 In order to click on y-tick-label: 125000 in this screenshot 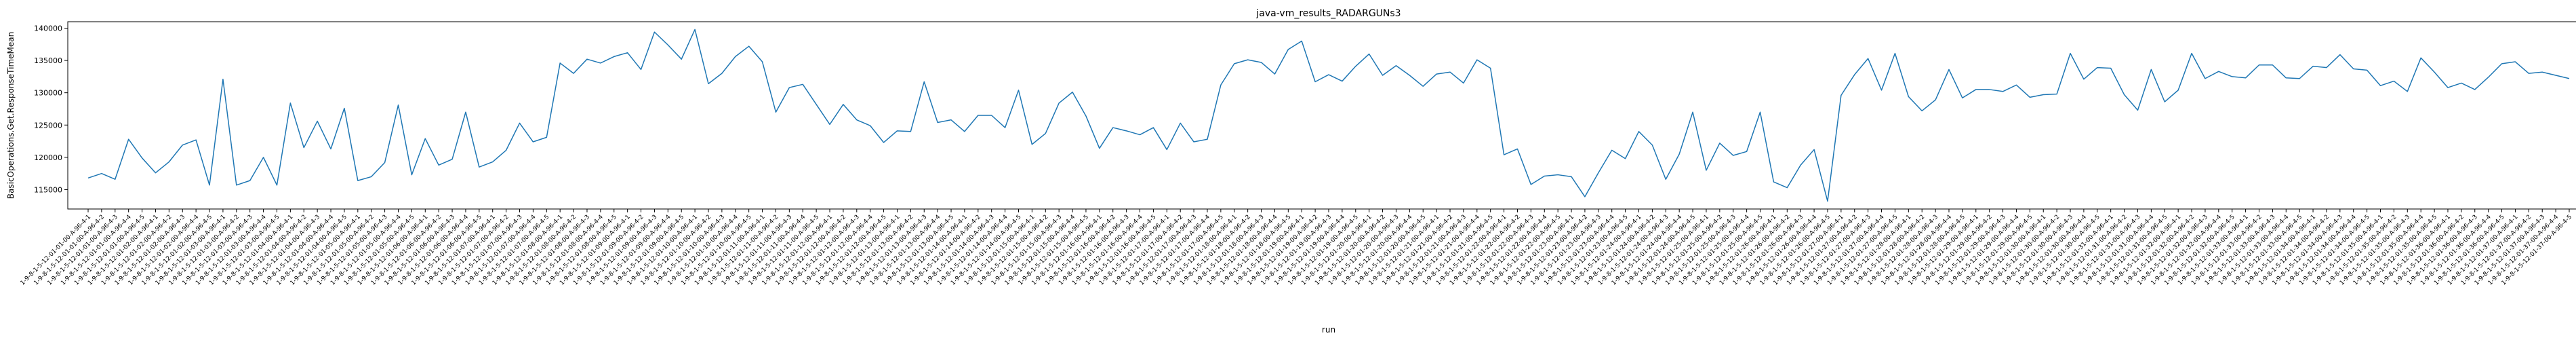, I will do `click(48, 125)`.